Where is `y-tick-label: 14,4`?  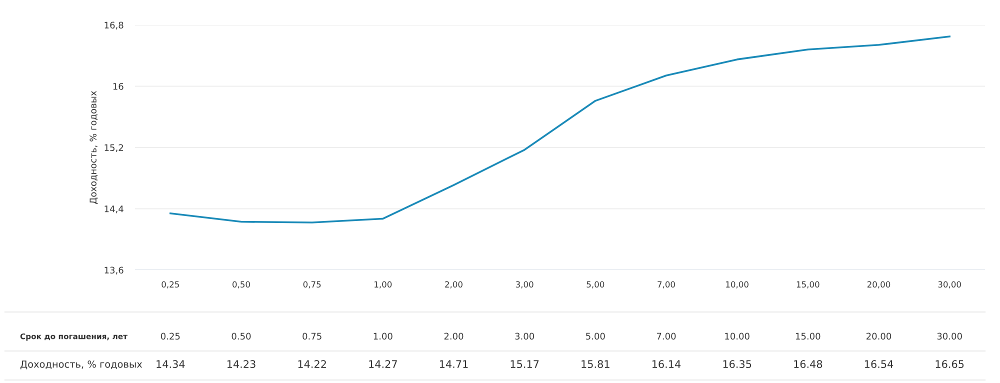
y-tick-label: 14,4 is located at coordinates (114, 210).